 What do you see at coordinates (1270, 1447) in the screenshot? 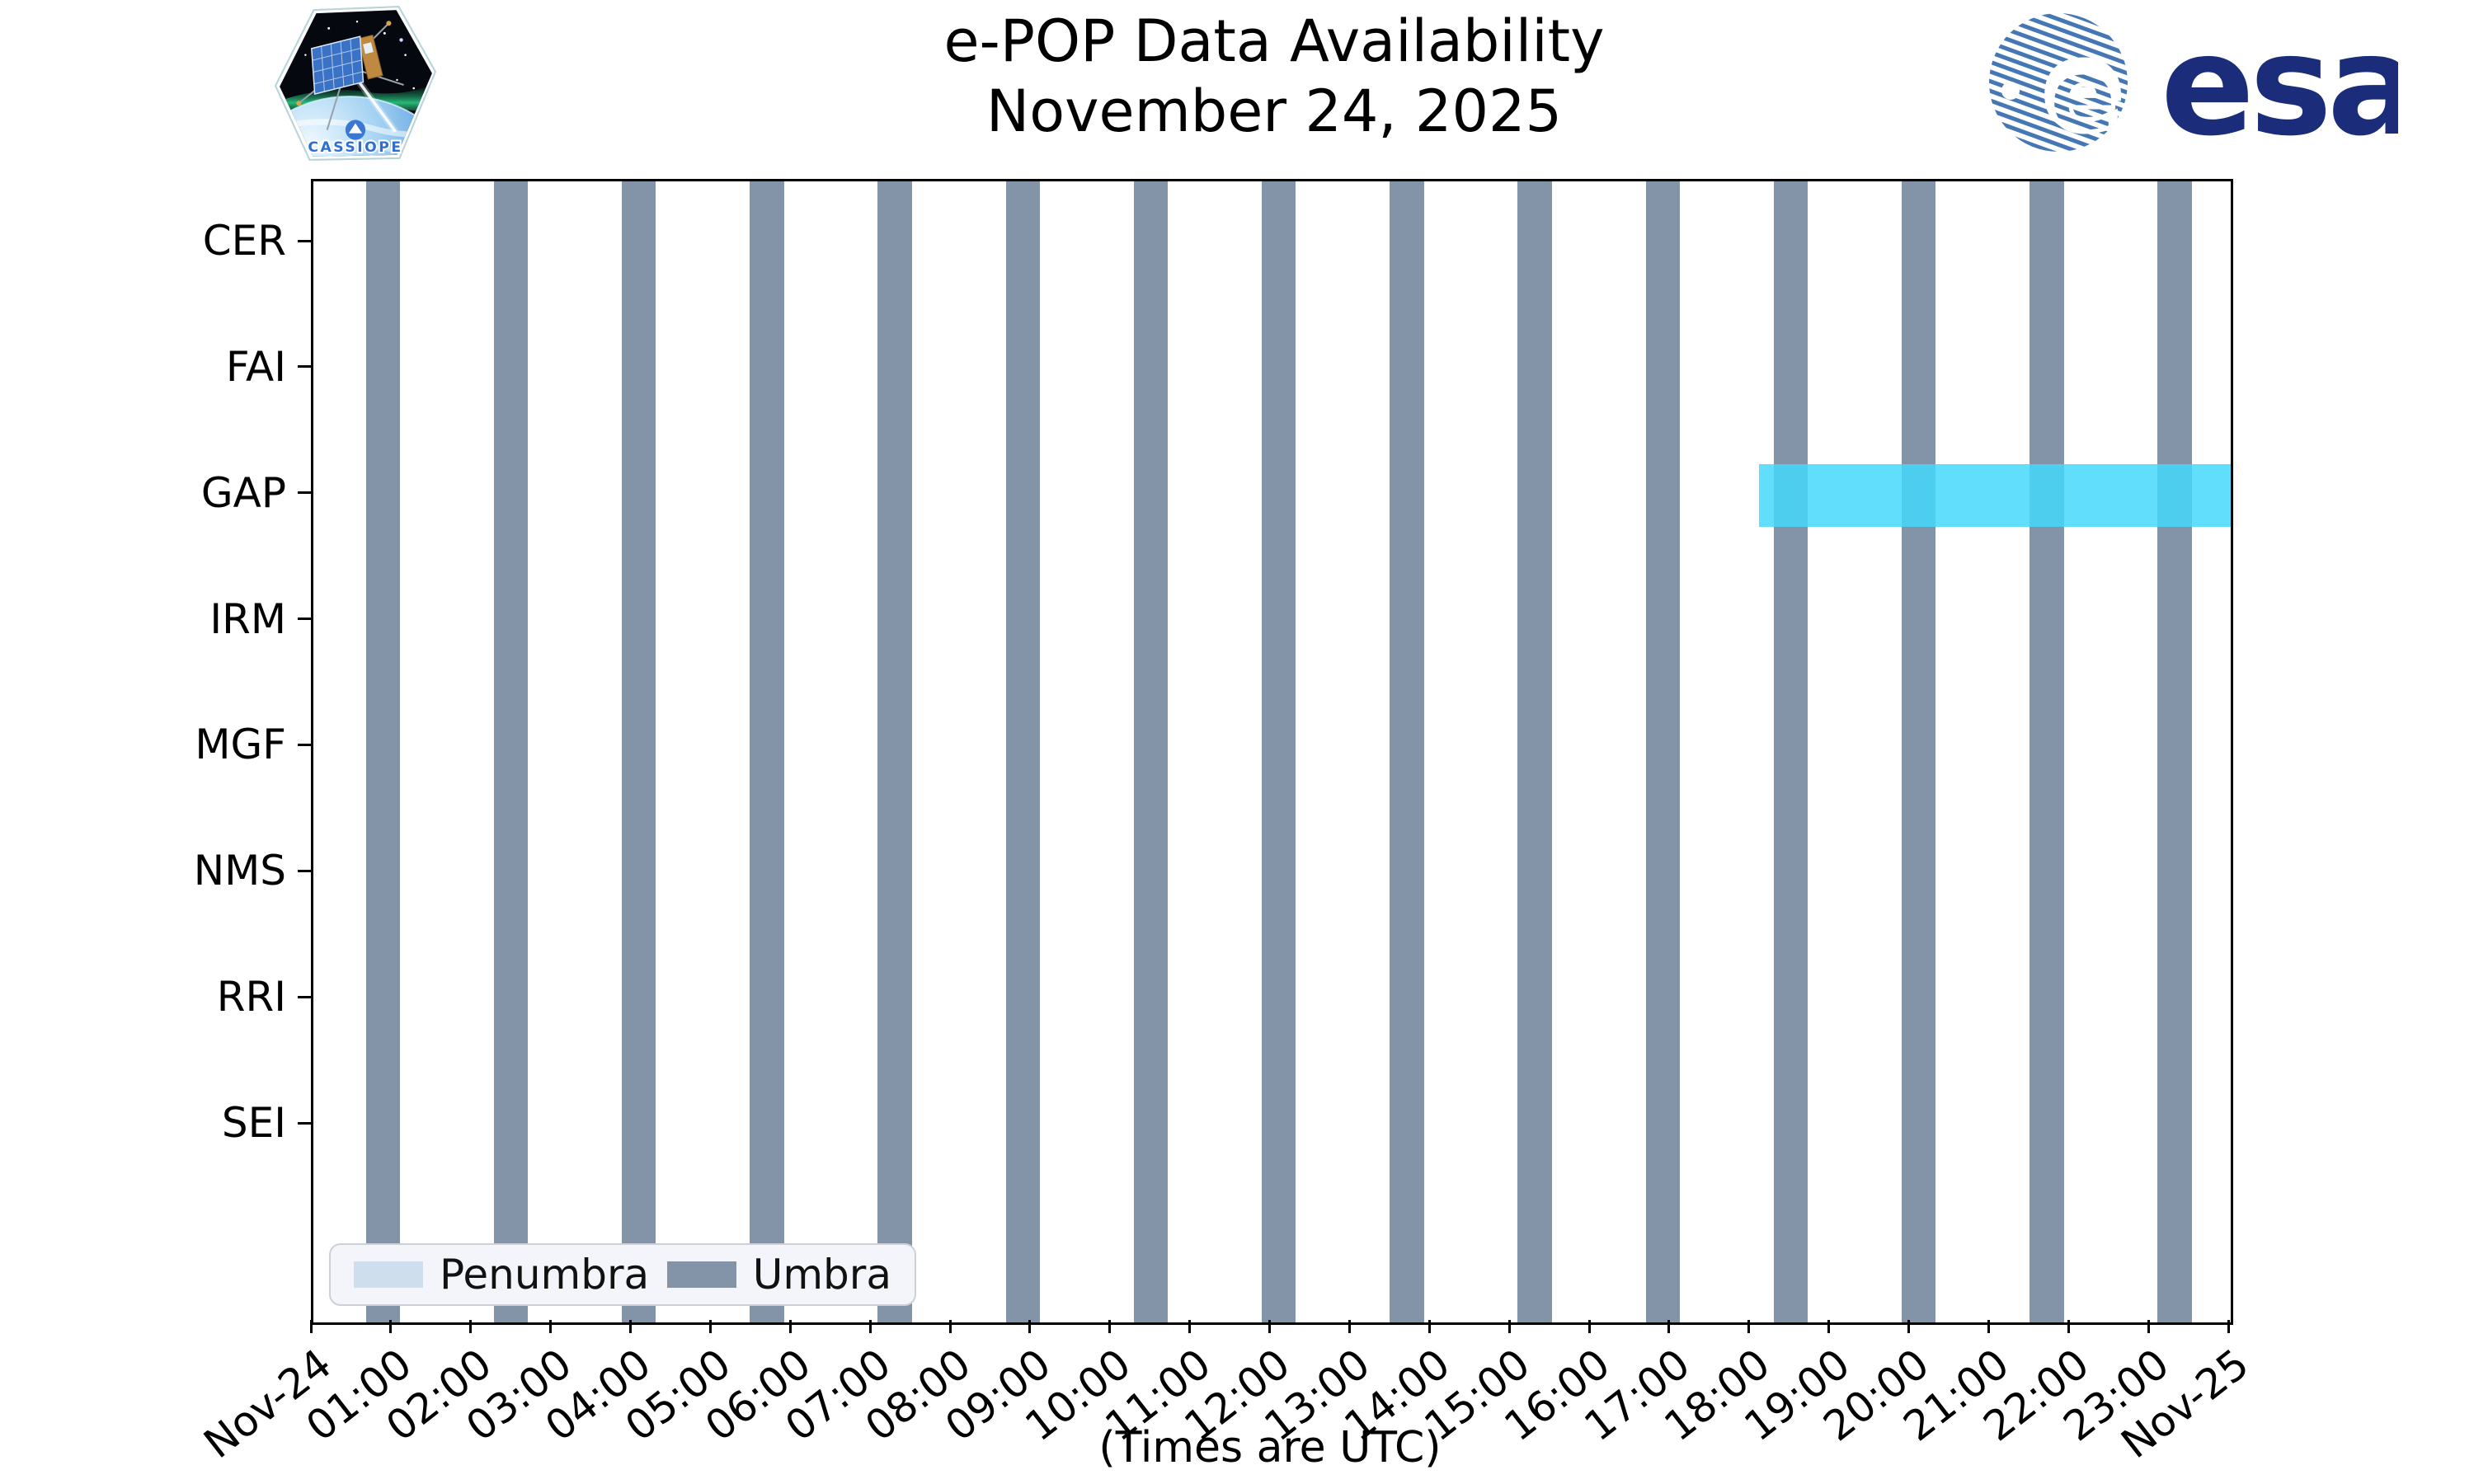
I see `x-axis-title: (Times are UTC)` at bounding box center [1270, 1447].